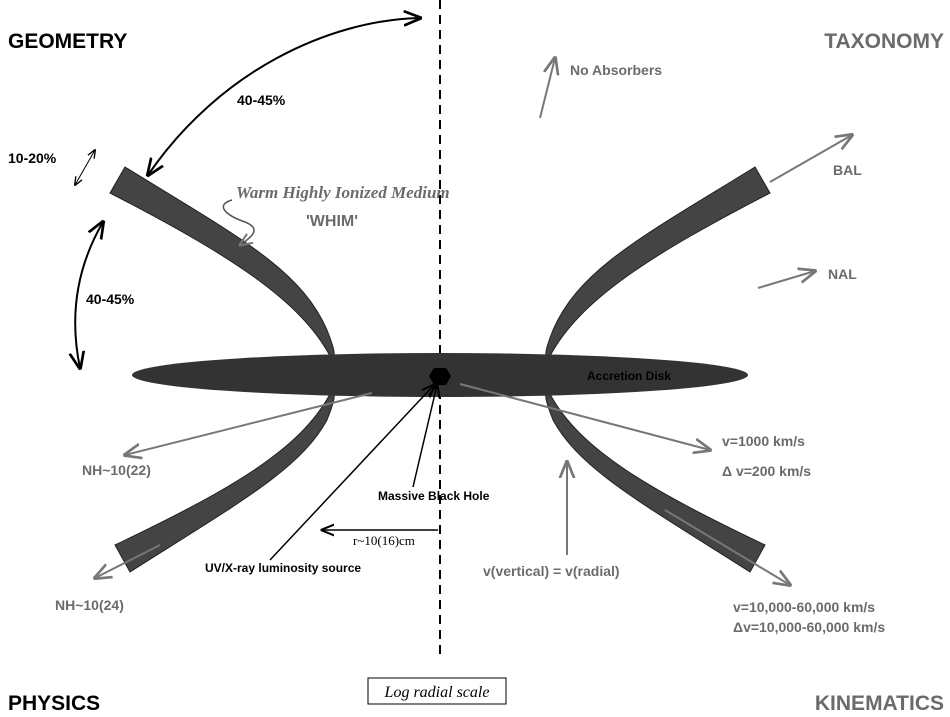  I want to click on kinematics-label: v=1000 km/s, so click(763, 441).